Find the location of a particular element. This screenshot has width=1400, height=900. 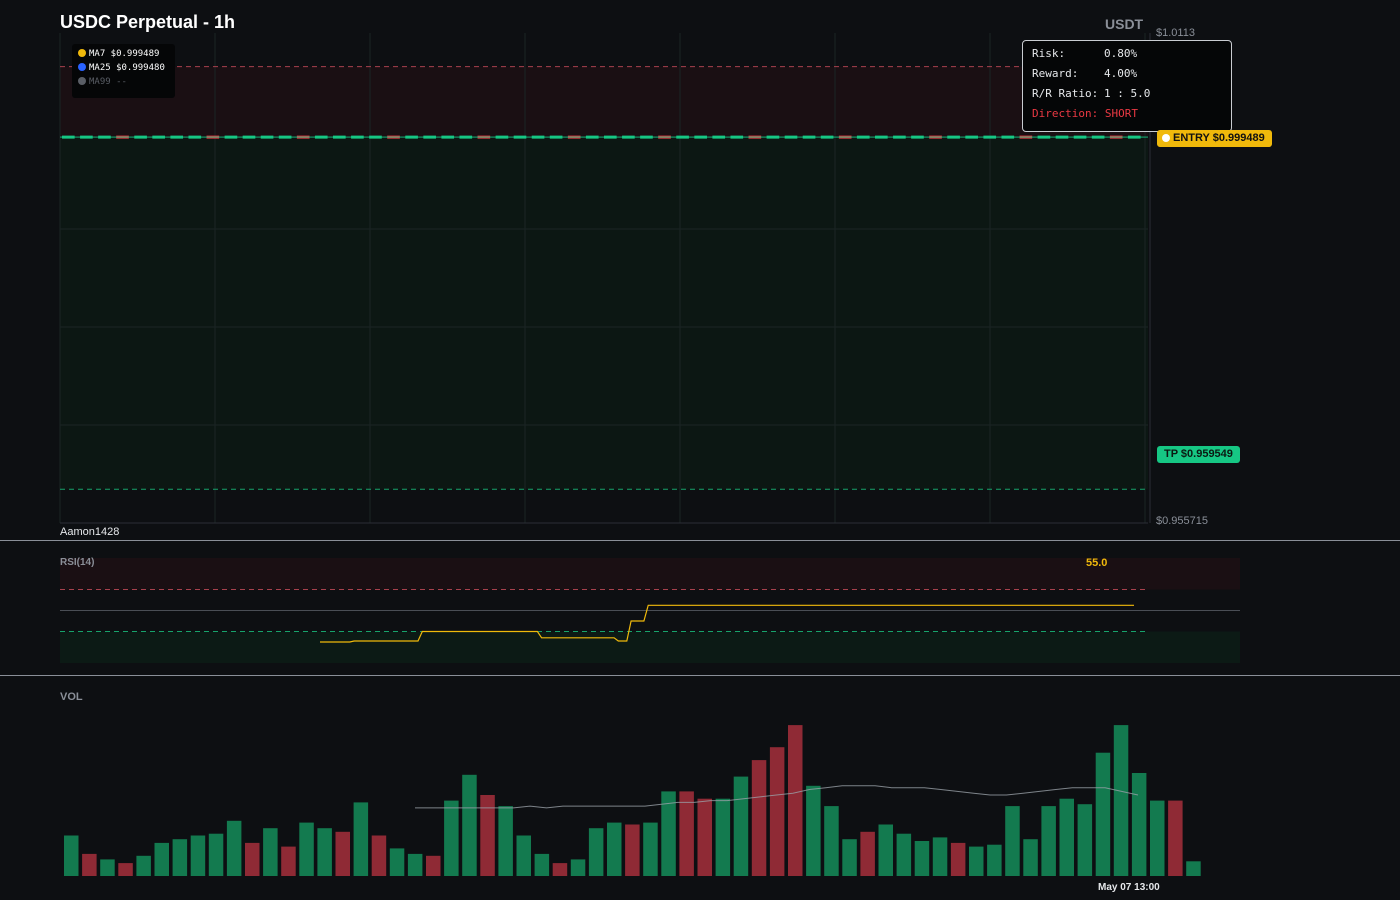

pane-separator-rsi is located at coordinates (700, 540).